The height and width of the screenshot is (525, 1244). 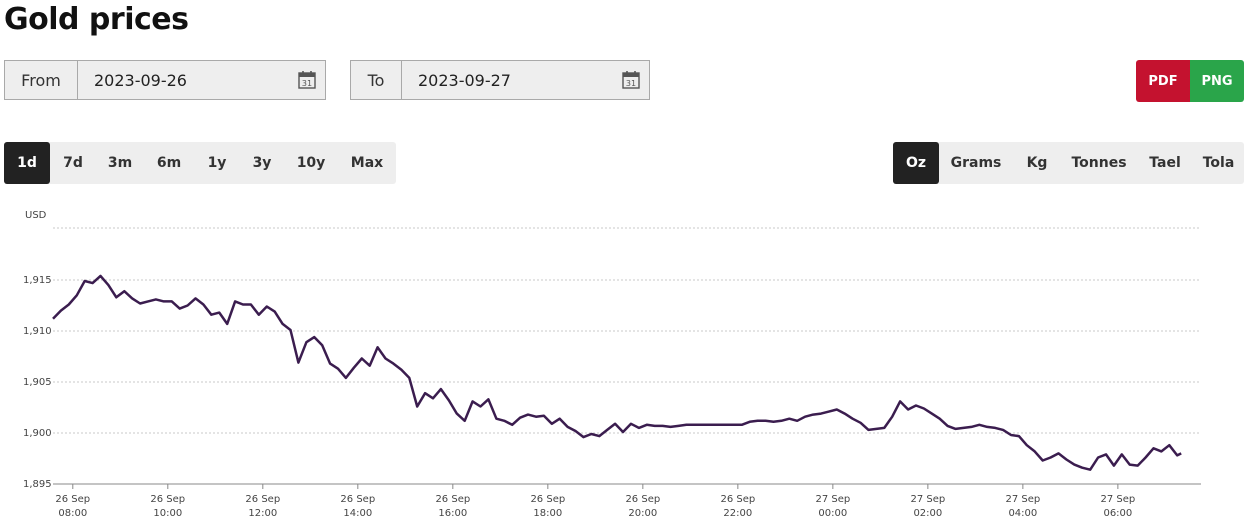 What do you see at coordinates (376, 80) in the screenshot?
I see `to-label: To` at bounding box center [376, 80].